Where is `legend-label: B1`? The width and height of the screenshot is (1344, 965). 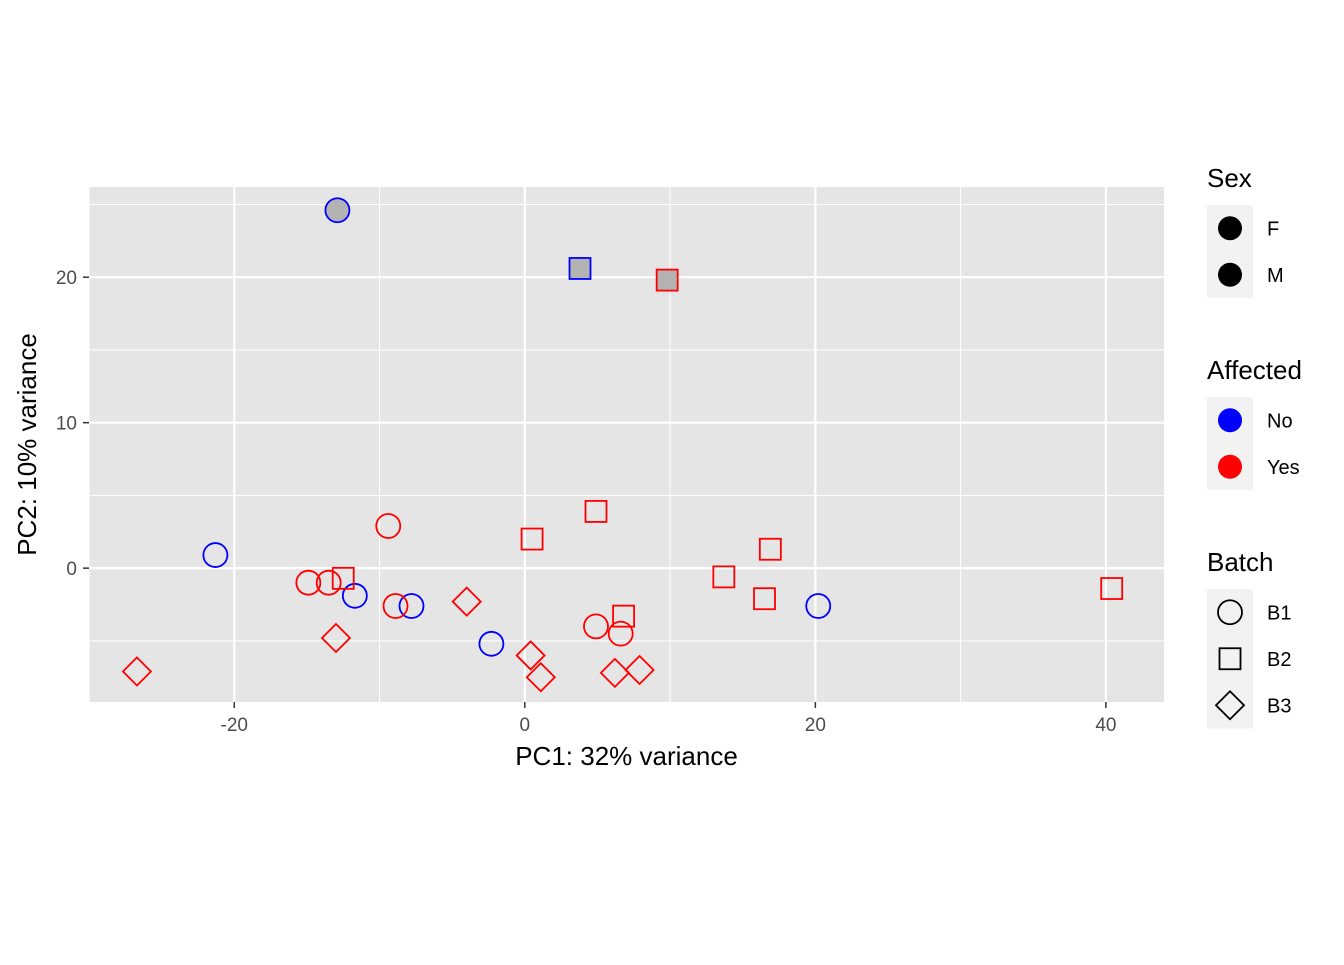 legend-label: B1 is located at coordinates (1279, 613).